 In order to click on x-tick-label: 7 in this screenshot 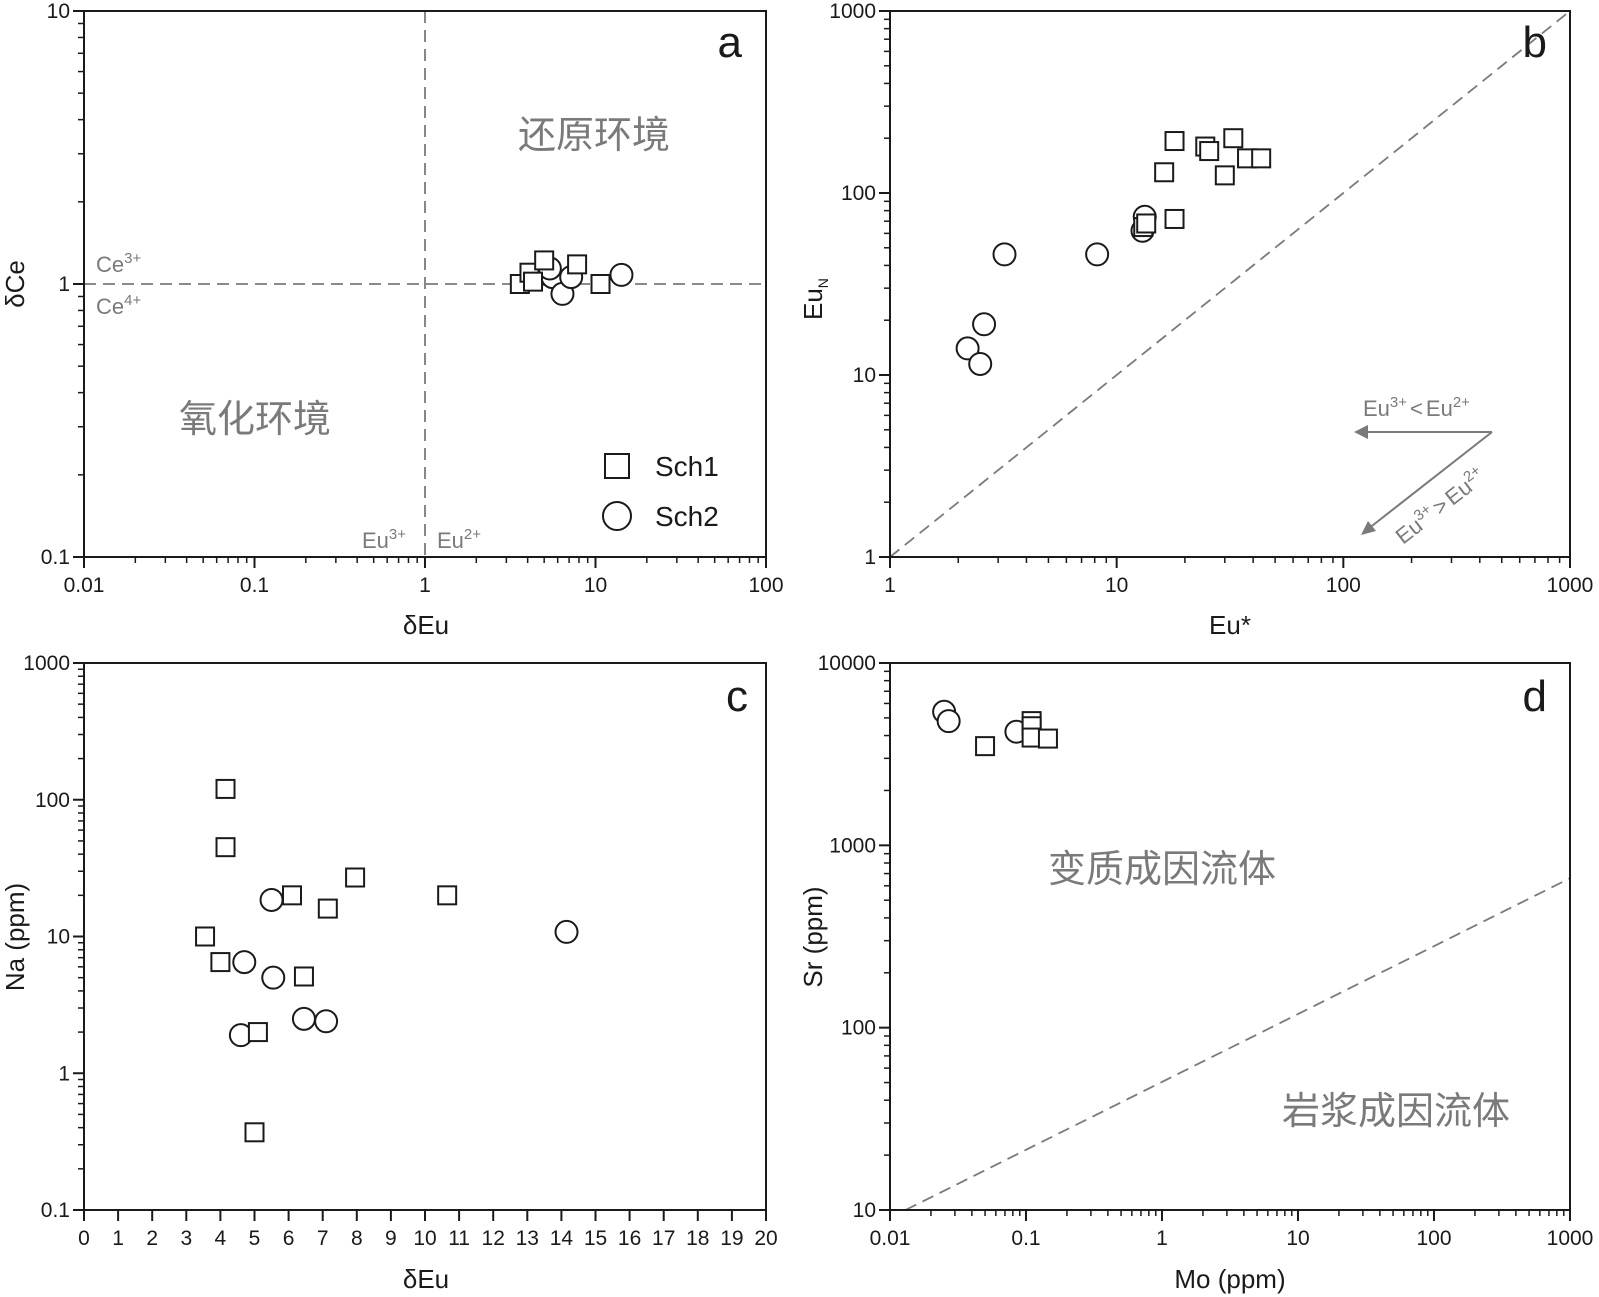, I will do `click(323, 1238)`.